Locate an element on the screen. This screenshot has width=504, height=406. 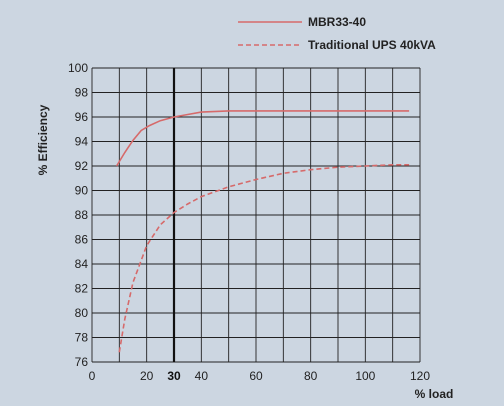
y-tick-label: 80 is located at coordinates (82, 313).